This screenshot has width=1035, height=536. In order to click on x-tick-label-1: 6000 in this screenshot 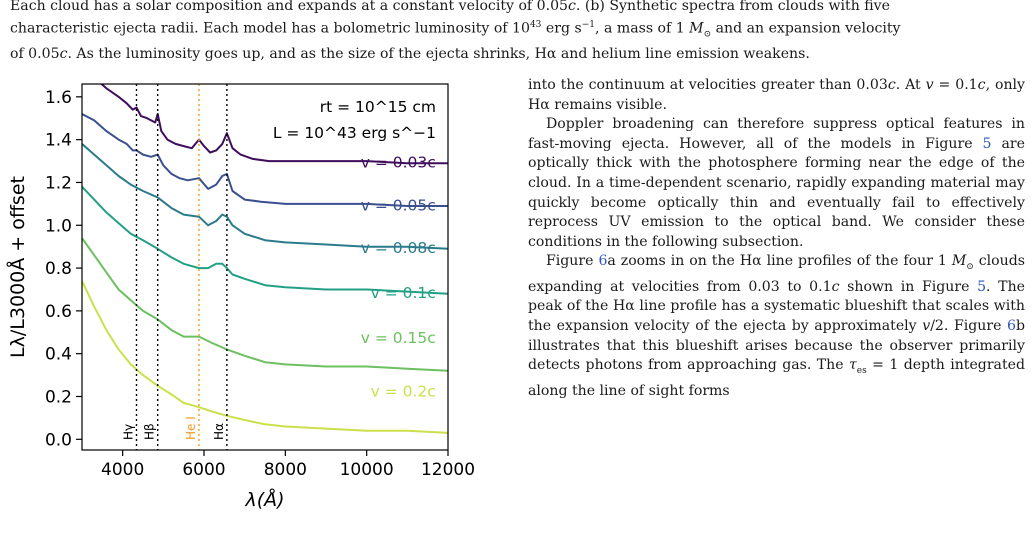, I will do `click(203, 470)`.